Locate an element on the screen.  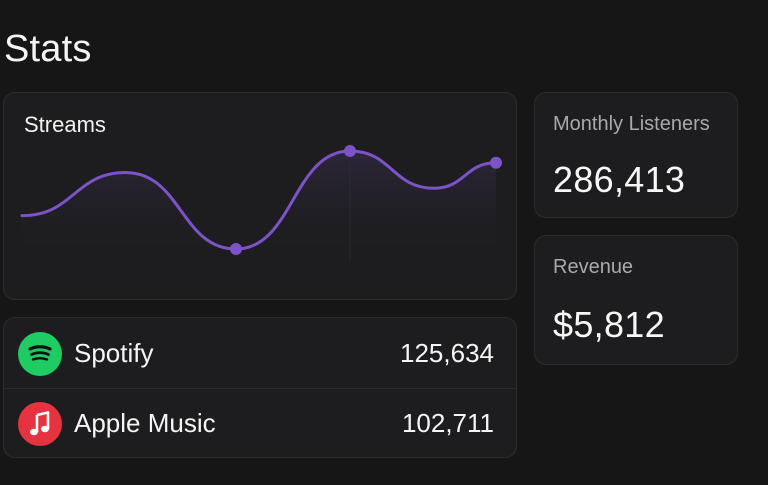
revenue-label: Revenue is located at coordinates (593, 267).